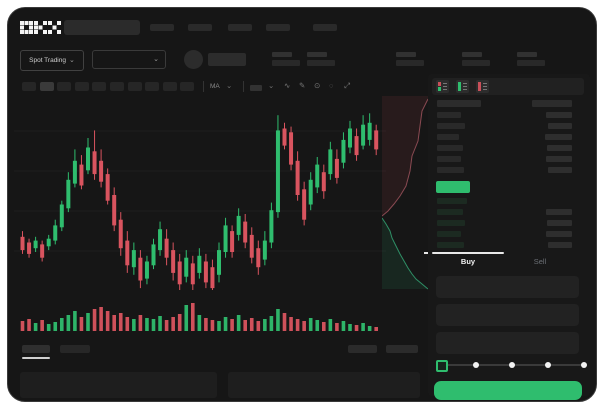 Image resolution: width=603 pixels, height=405 pixels. What do you see at coordinates (442, 86) in the screenshot?
I see `book-both-icon` at bounding box center [442, 86].